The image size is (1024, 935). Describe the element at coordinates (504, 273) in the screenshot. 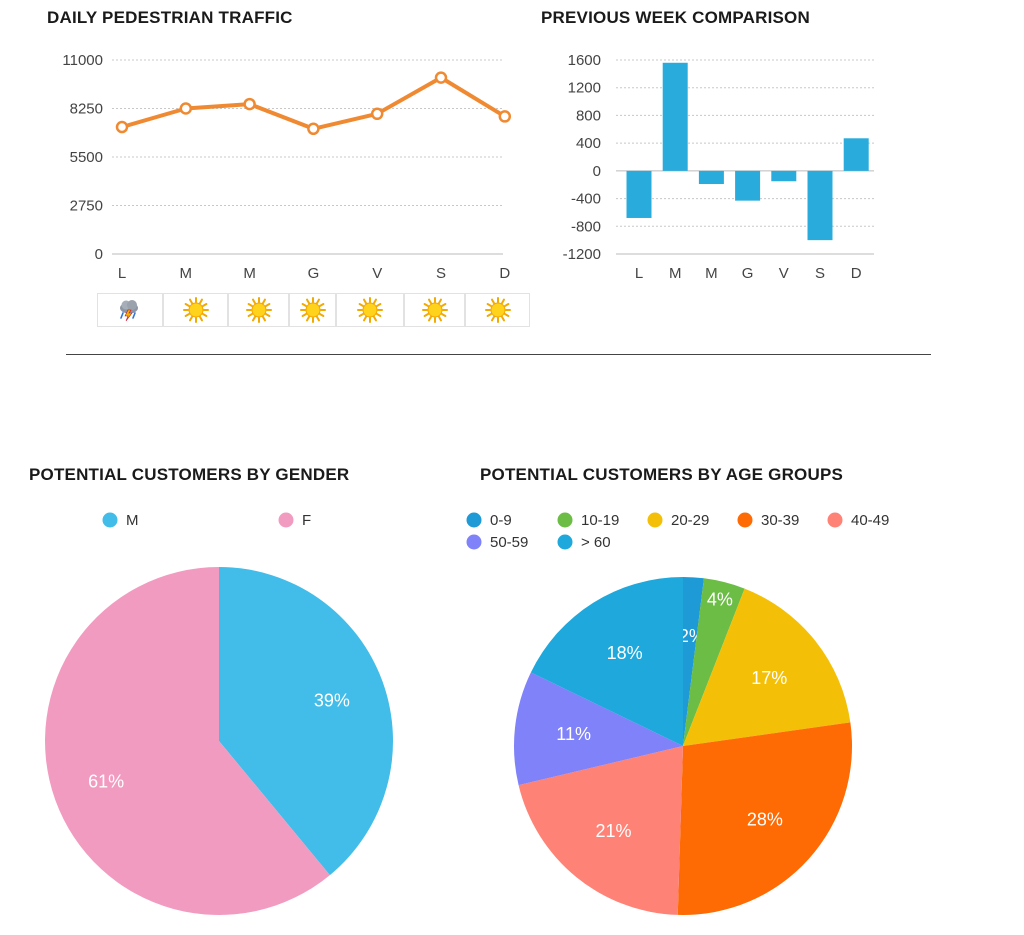

I see `line-x-tick-label: D` at that location.